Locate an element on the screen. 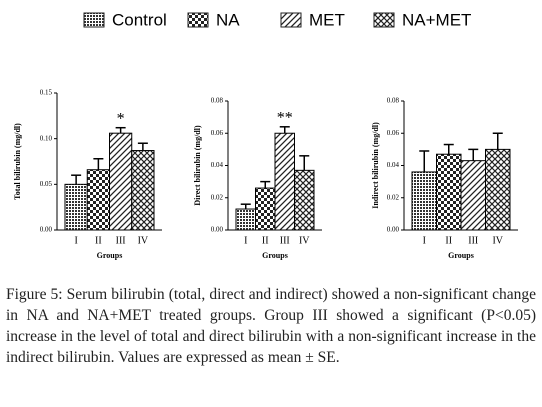 The height and width of the screenshot is (407, 542). y-axis-label: Indirect bilirubin (mg/dl) is located at coordinates (375, 165).